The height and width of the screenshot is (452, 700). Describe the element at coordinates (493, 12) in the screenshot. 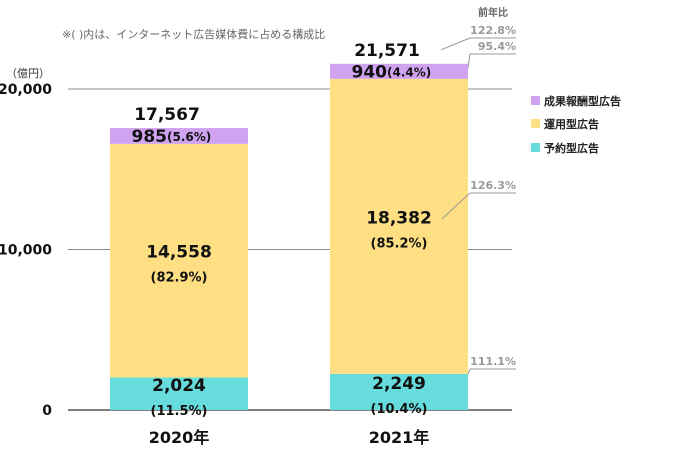

I see `yoy-title: 前年比` at that location.